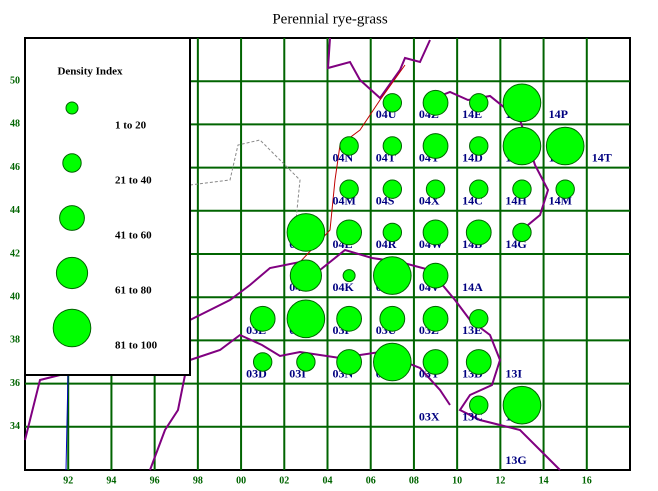 The width and height of the screenshot is (658, 491). What do you see at coordinates (558, 114) in the screenshot?
I see `cell-label: 14P` at bounding box center [558, 114].